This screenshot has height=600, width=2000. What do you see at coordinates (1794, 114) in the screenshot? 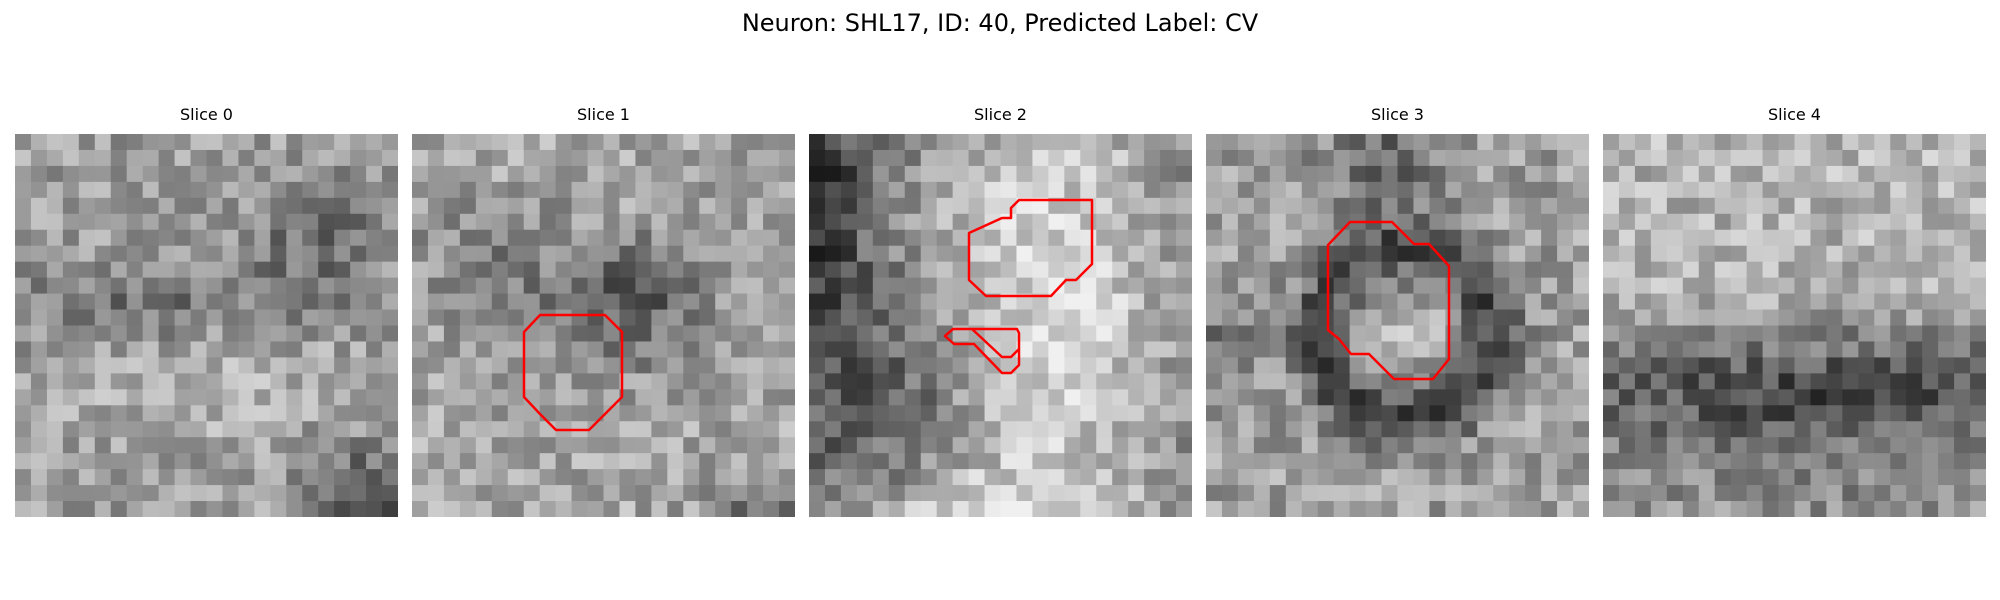
I see `slice-title-4: Slice 4` at bounding box center [1794, 114].